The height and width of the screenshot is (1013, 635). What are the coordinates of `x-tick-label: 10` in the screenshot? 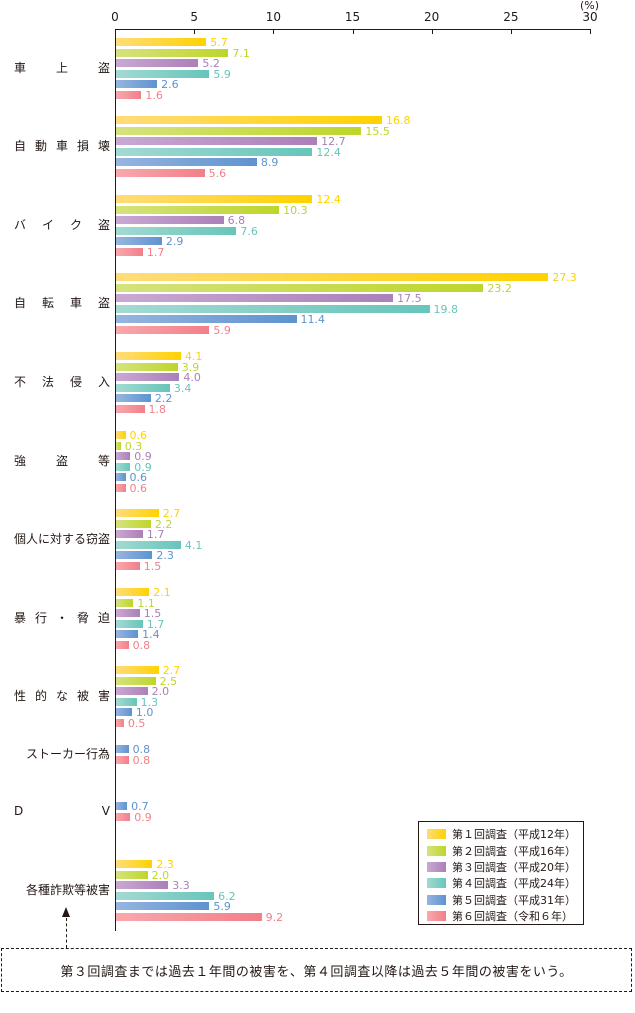 It's located at (273, 17).